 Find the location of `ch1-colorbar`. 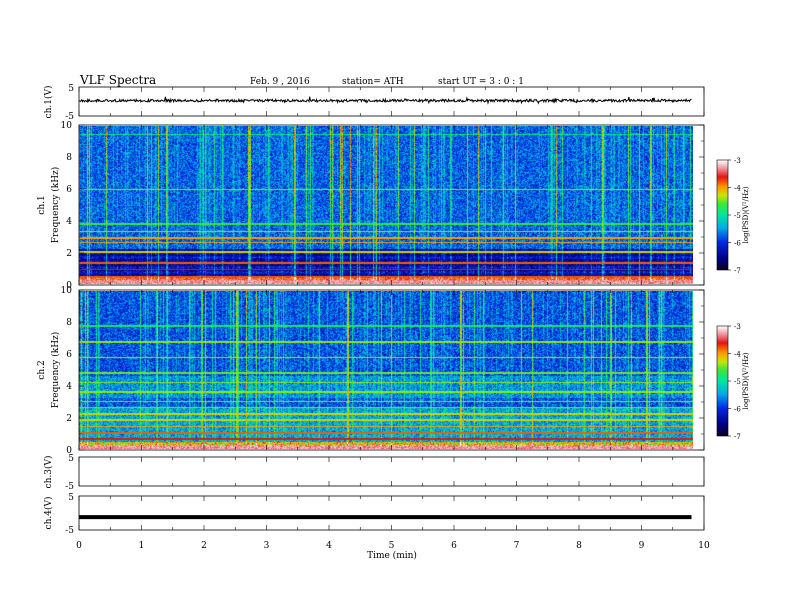

ch1-colorbar is located at coordinates (722, 215).